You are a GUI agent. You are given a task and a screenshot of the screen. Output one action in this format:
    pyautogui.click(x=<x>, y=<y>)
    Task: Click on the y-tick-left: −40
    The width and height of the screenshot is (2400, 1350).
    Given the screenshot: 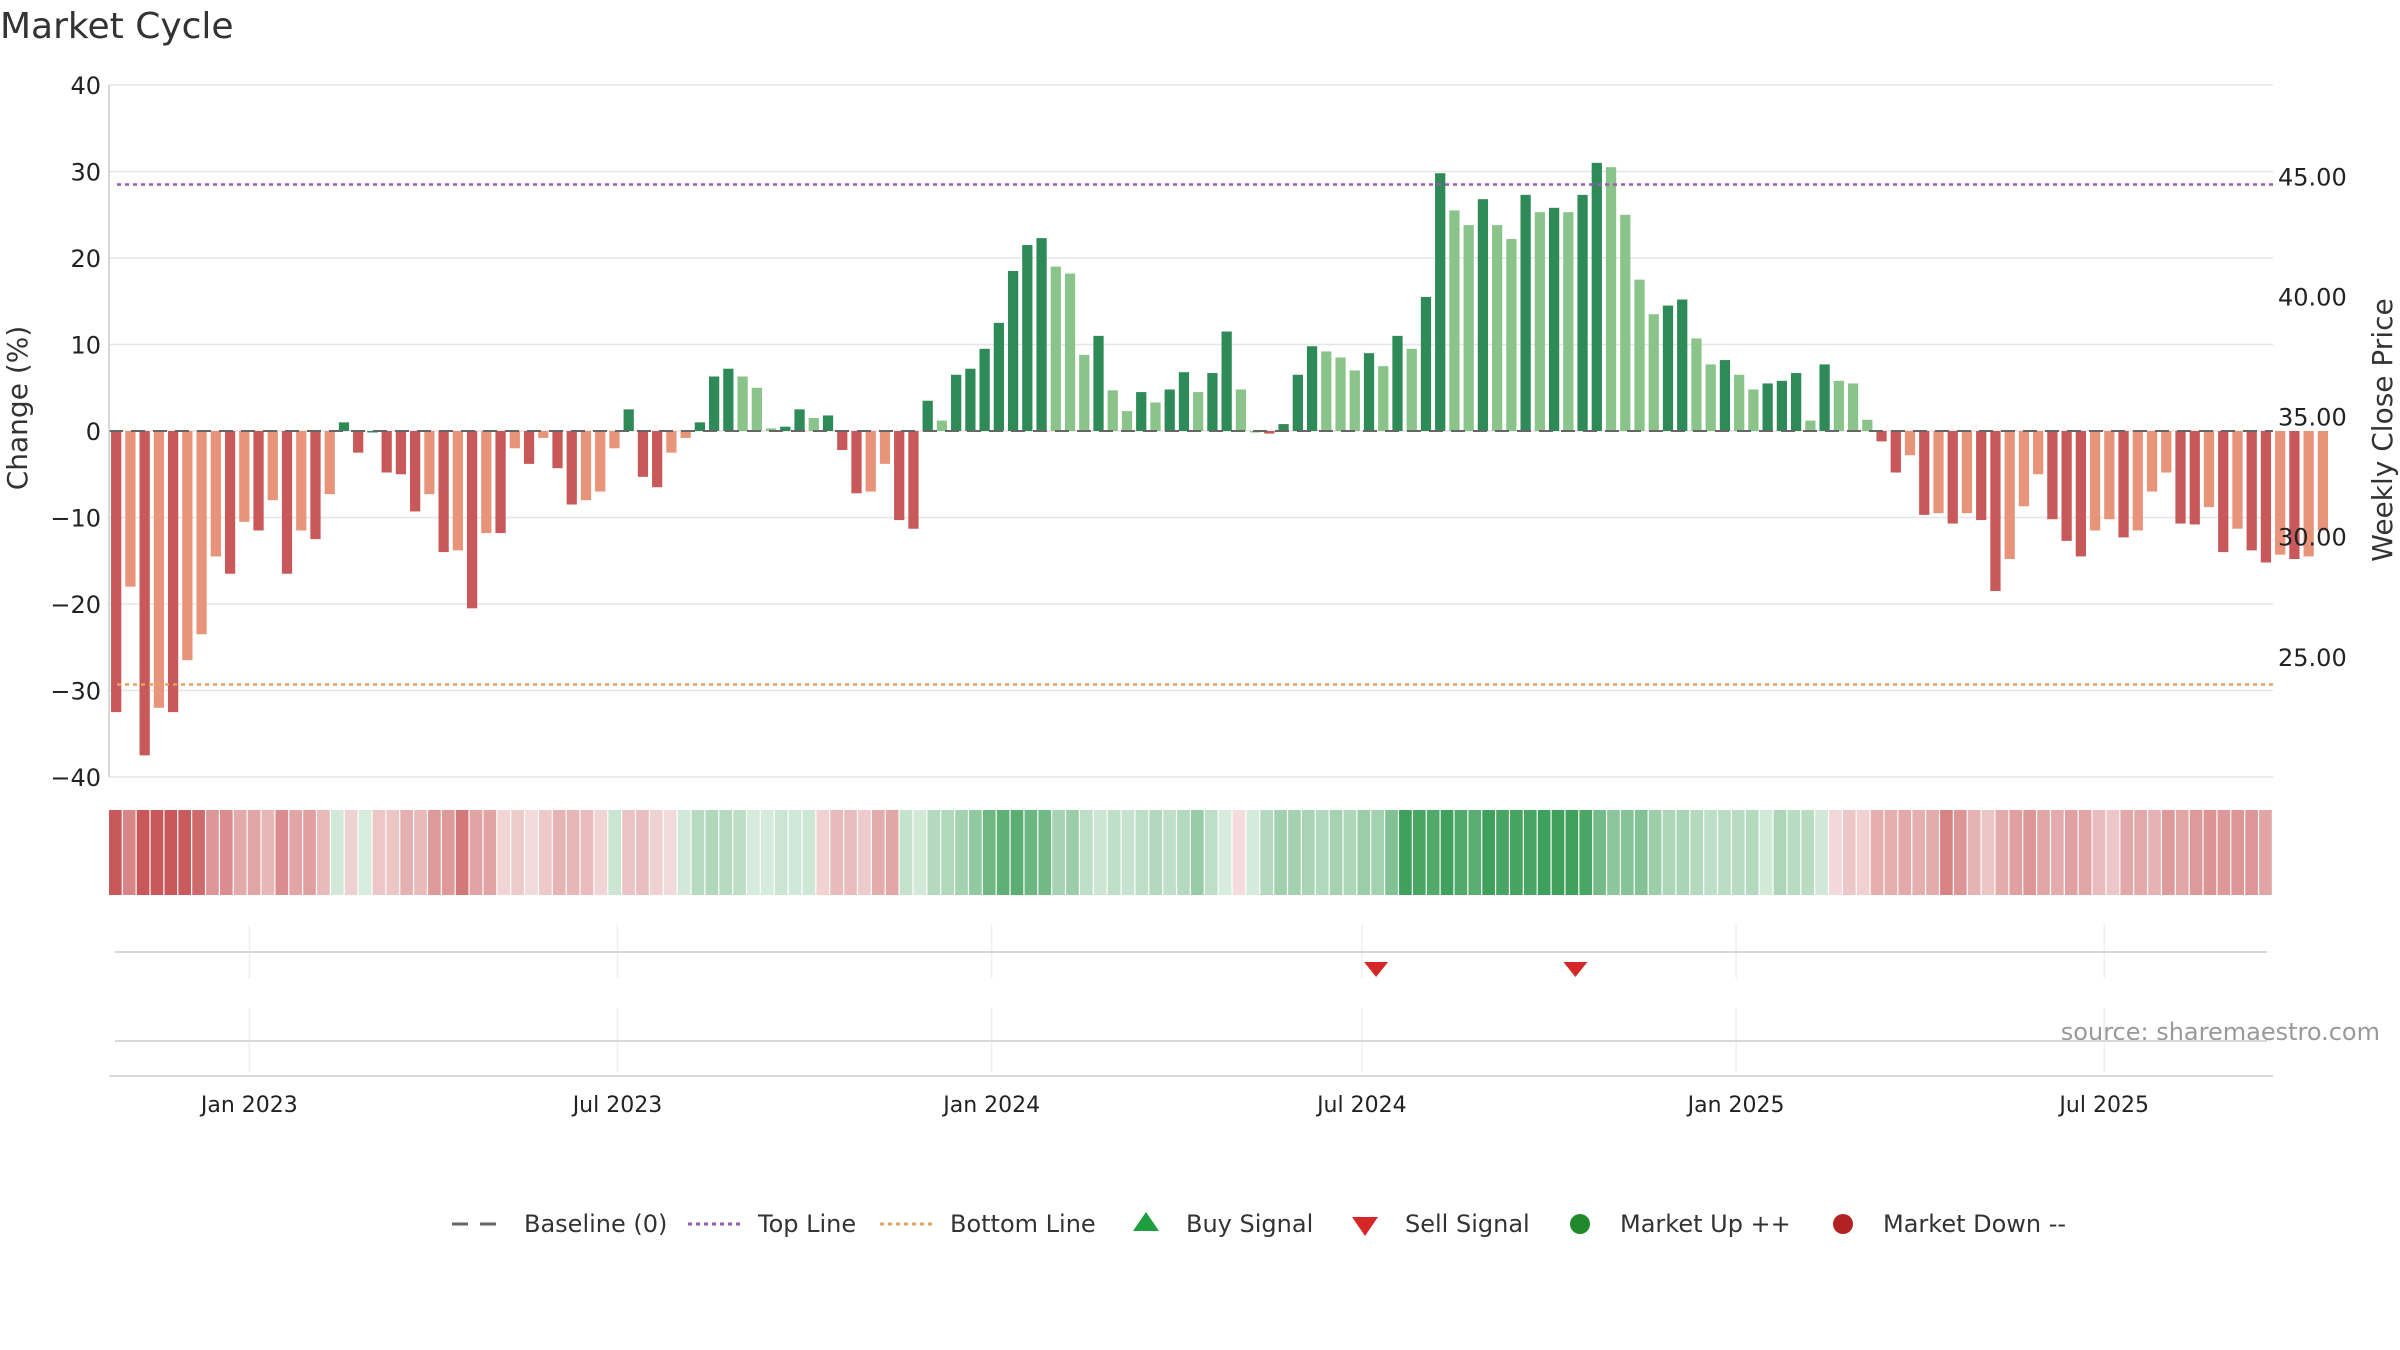 What is the action you would take?
    pyautogui.click(x=75, y=778)
    